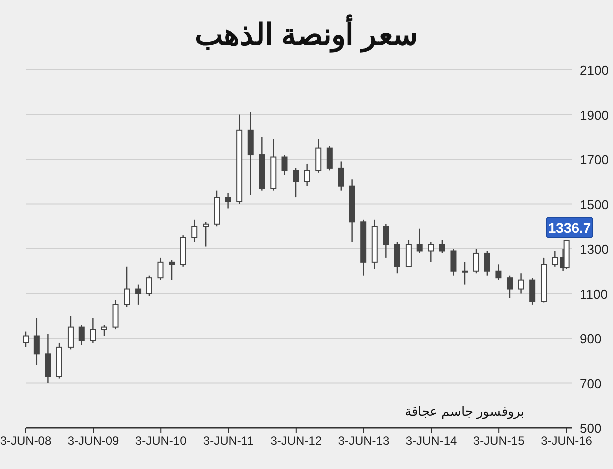  Describe the element at coordinates (594, 115) in the screenshot. I see `y-tick-label: 1900` at that location.